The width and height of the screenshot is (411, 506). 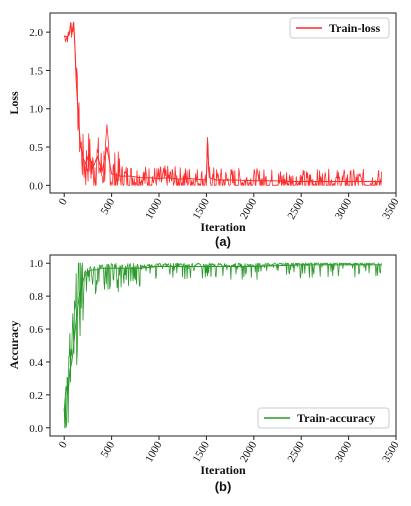 I want to click on y-tick-label: 0.5, so click(x=36, y=148).